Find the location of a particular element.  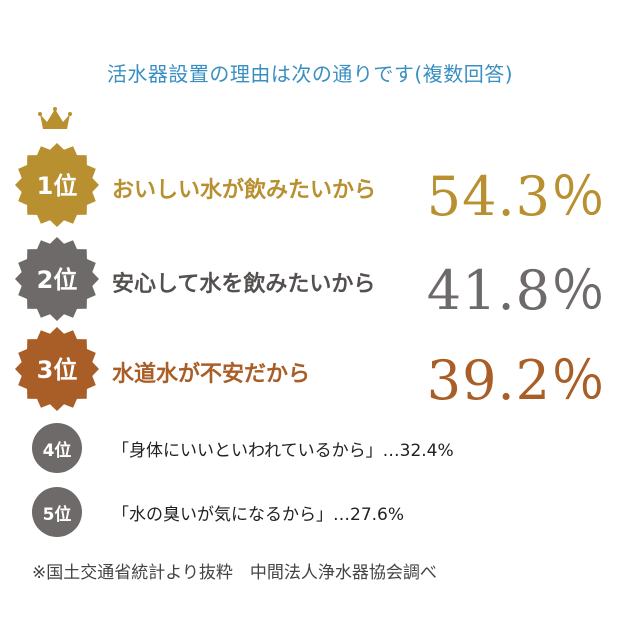

rank-badge-3-seal: 3位 is located at coordinates (57, 369).